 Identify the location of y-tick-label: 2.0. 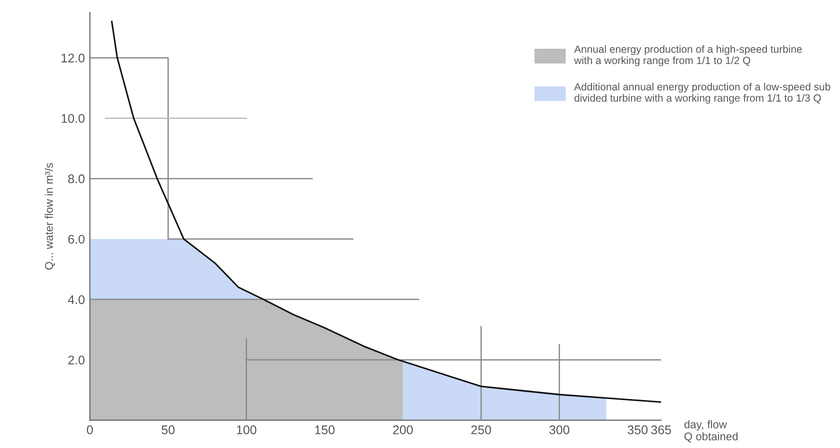
(76, 360).